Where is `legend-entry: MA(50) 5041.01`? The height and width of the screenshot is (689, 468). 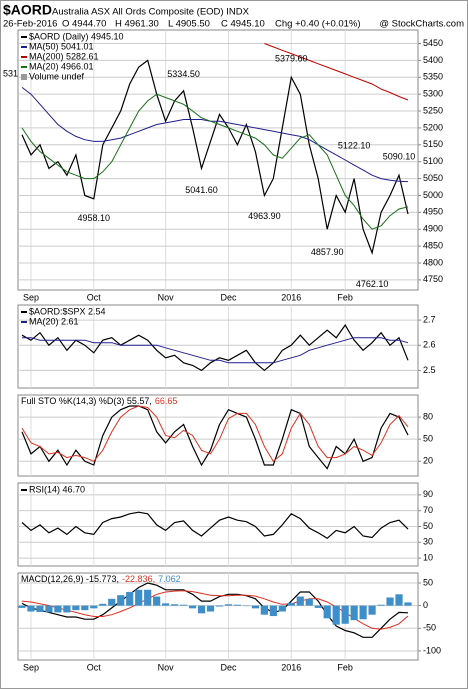
legend-entry: MA(50) 5041.01 is located at coordinates (61, 46).